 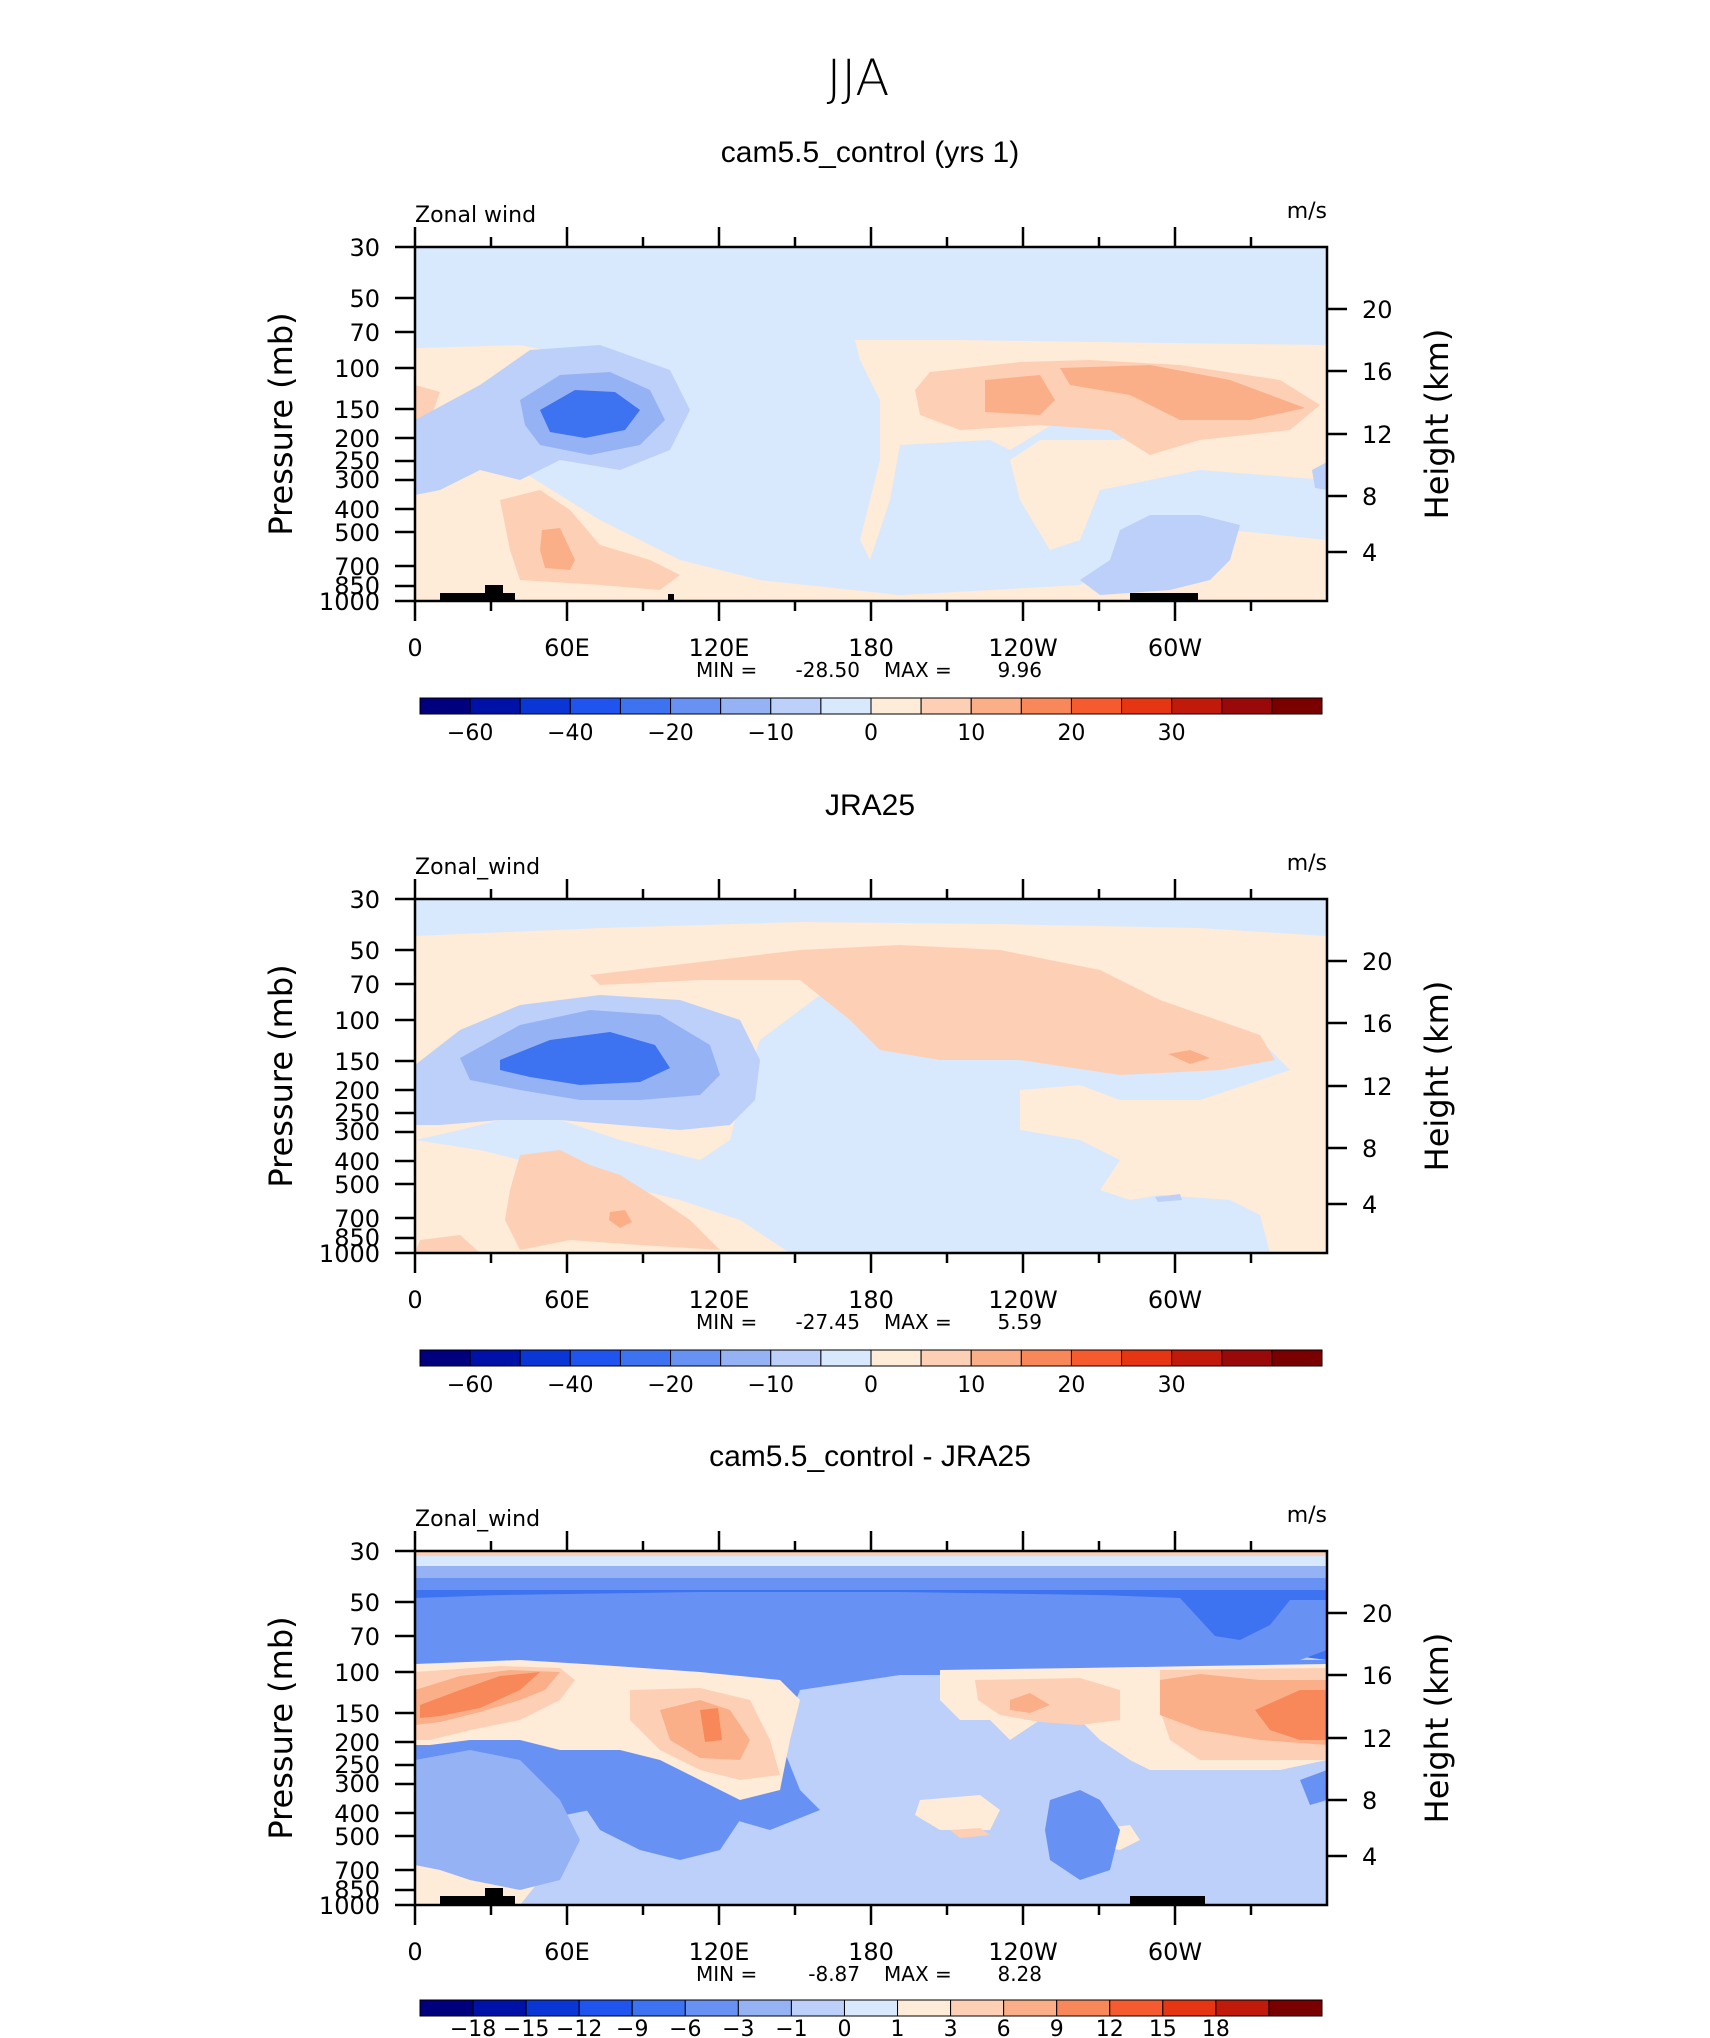 What do you see at coordinates (1369, 1857) in the screenshot?
I see `y2-tick-label: 4` at bounding box center [1369, 1857].